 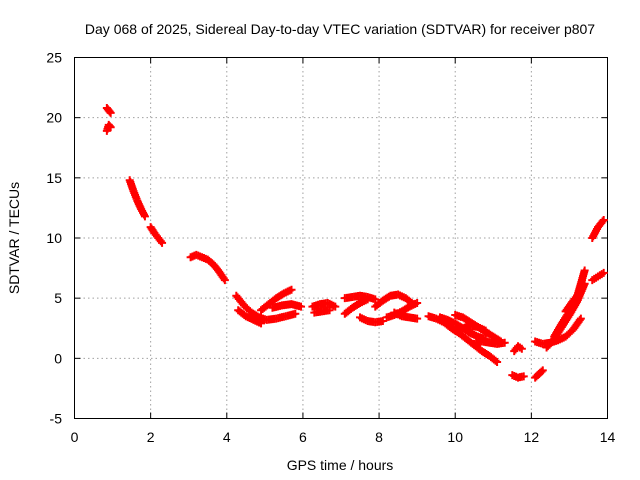 What do you see at coordinates (598, 276) in the screenshot?
I see `series-arc-ae` at bounding box center [598, 276].